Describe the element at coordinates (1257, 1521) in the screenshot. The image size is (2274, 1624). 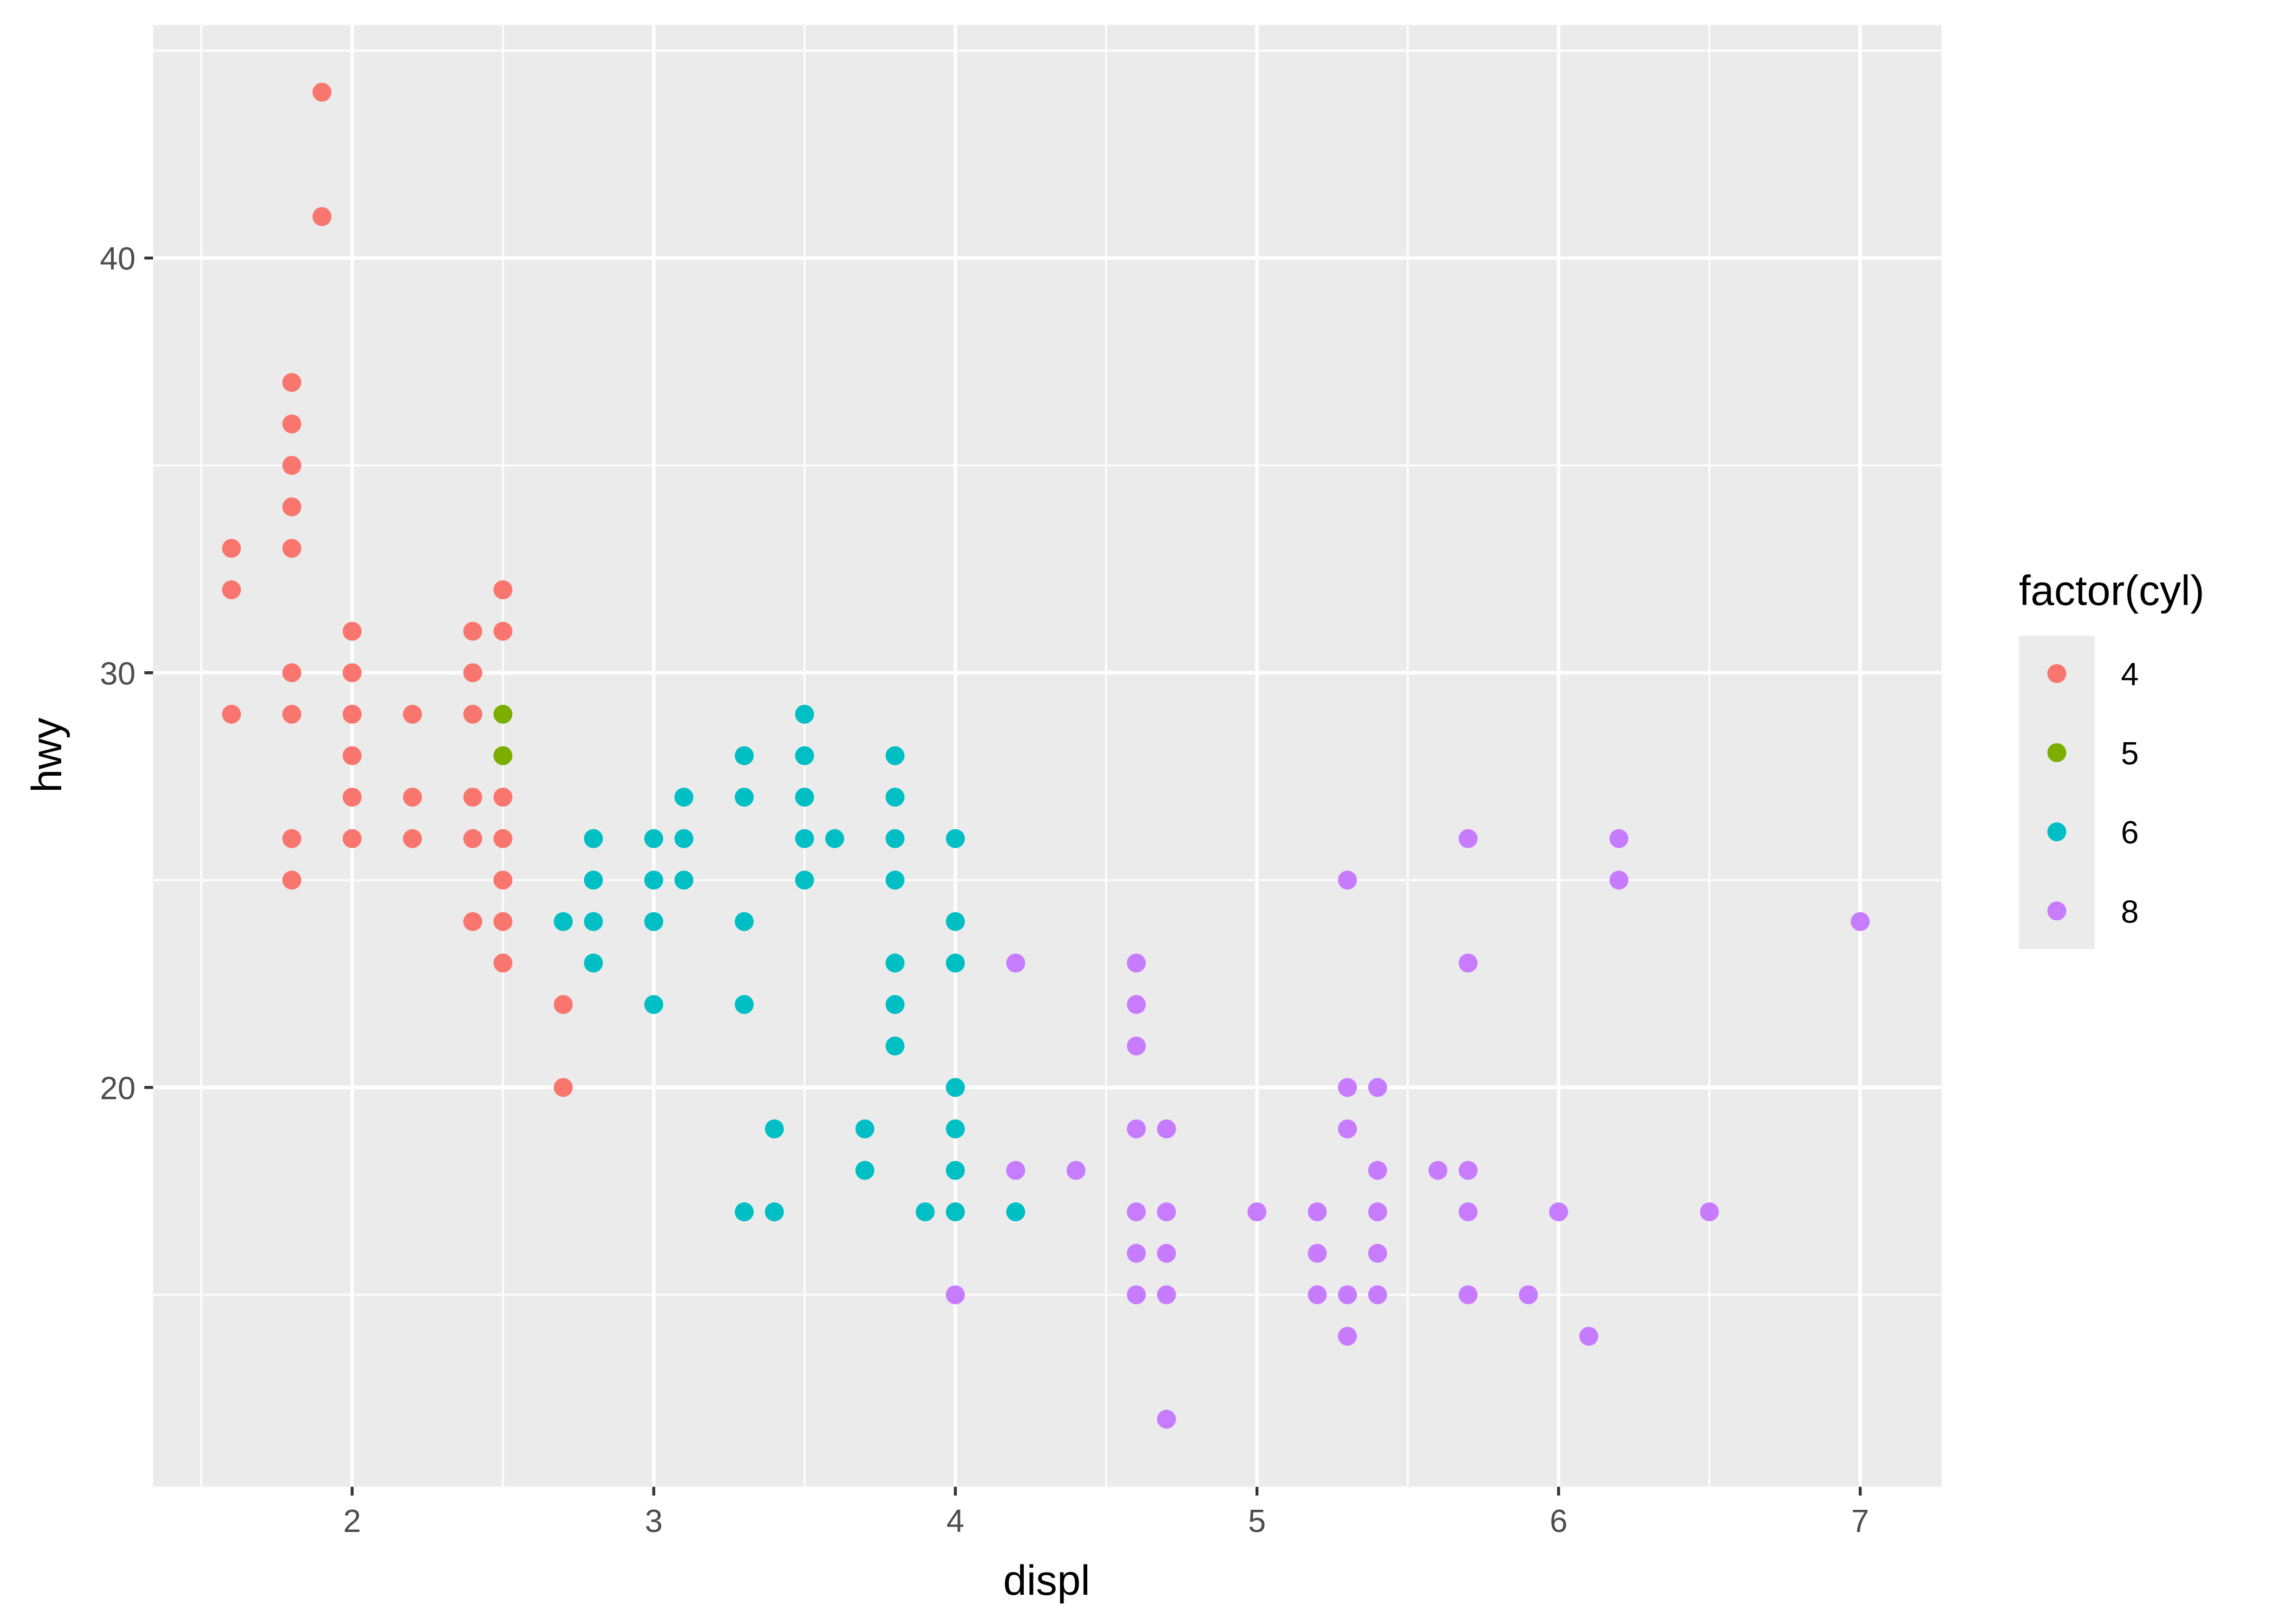
I see `x-tick-label: 5` at that location.